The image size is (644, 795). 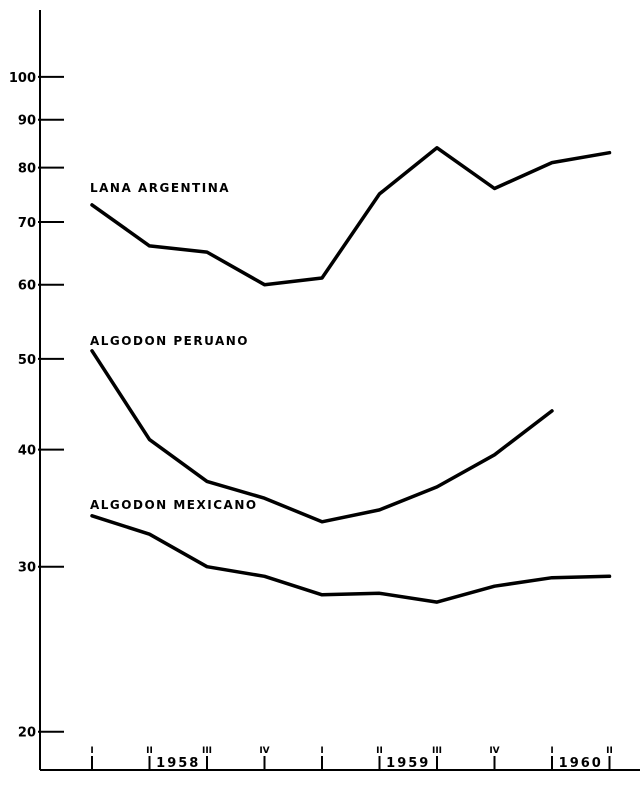 What do you see at coordinates (160, 188) in the screenshot?
I see `series-label-lana-argentina: LANA ARGENTINA` at bounding box center [160, 188].